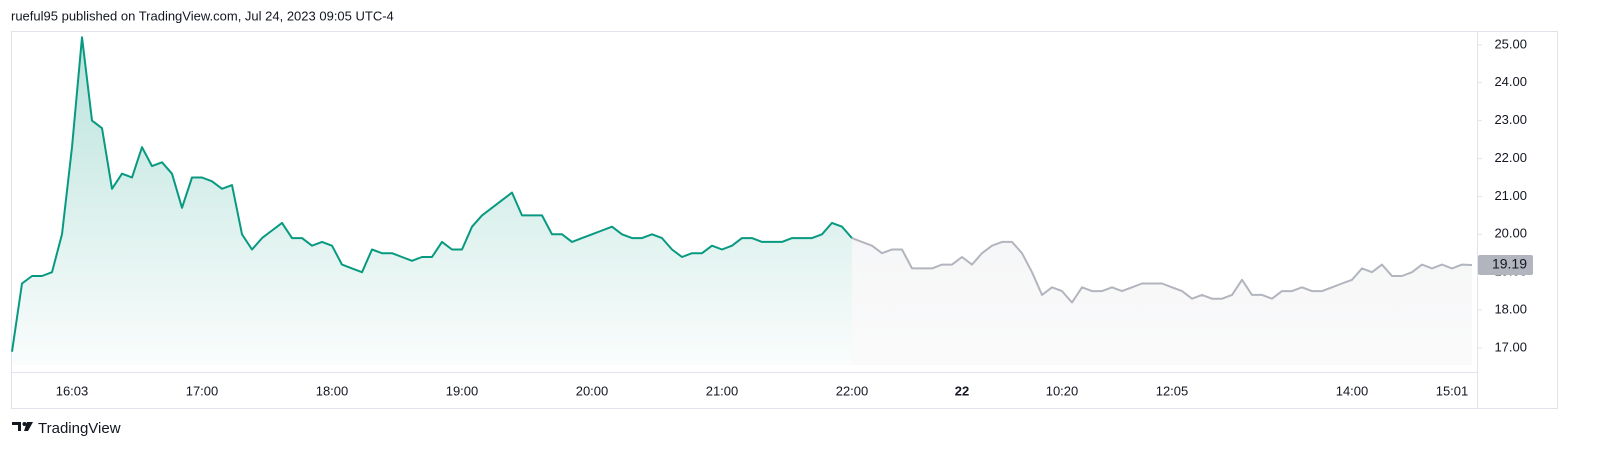  I want to click on y-tick-label: 20.00, so click(1510, 233).